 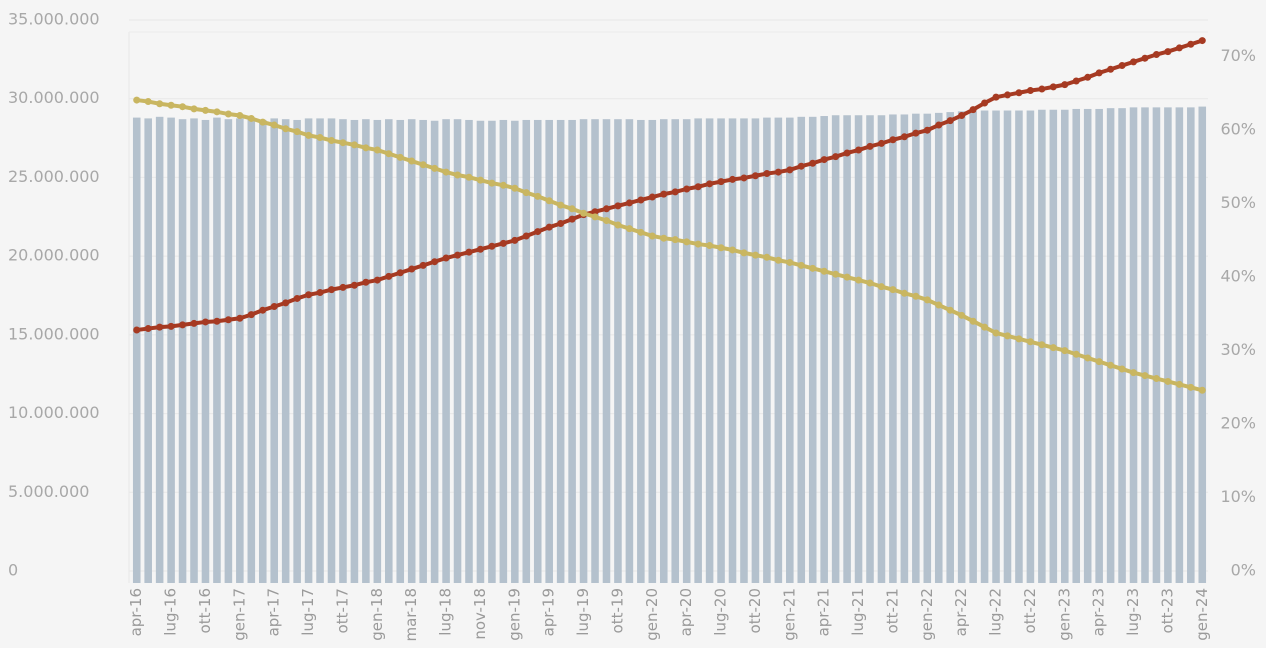 I want to click on y-tick-label: 25.000.000, so click(x=54, y=176).